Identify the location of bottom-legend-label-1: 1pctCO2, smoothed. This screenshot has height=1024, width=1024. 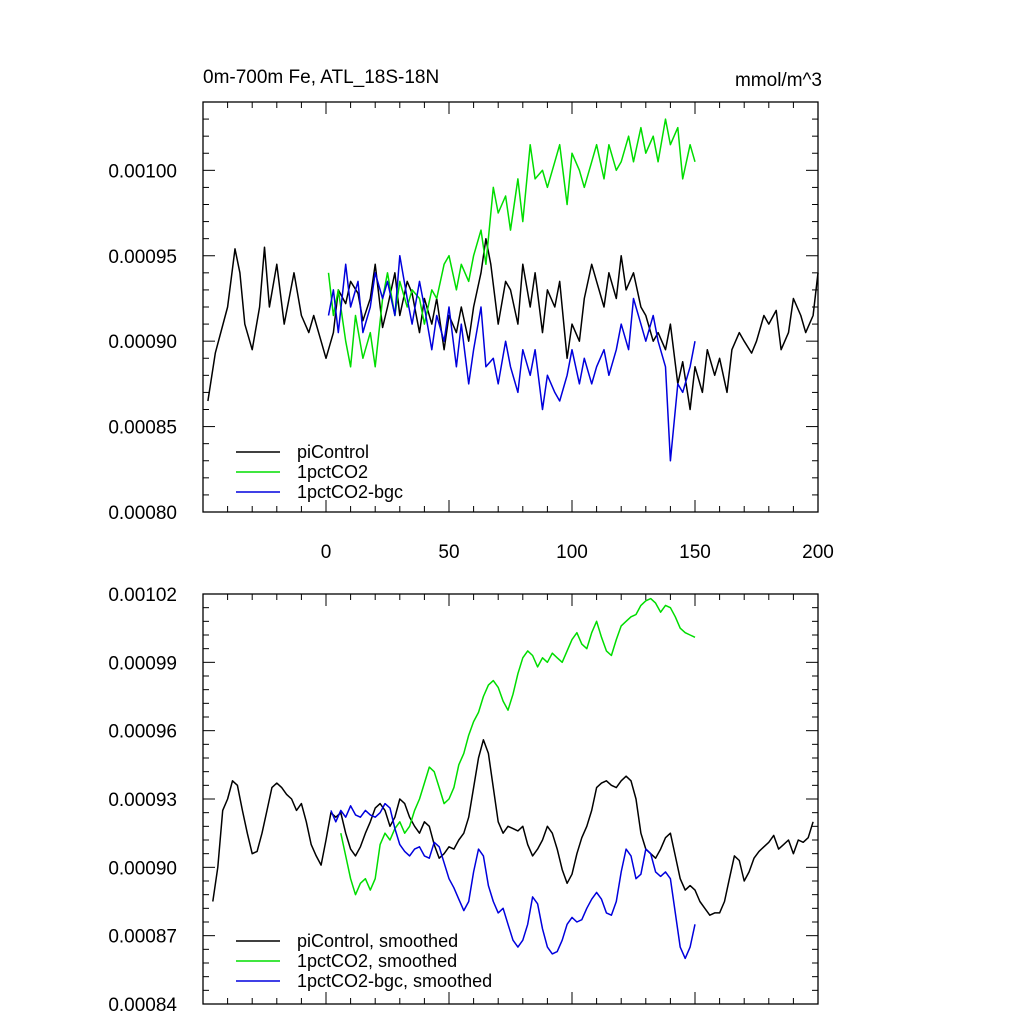
(377, 961).